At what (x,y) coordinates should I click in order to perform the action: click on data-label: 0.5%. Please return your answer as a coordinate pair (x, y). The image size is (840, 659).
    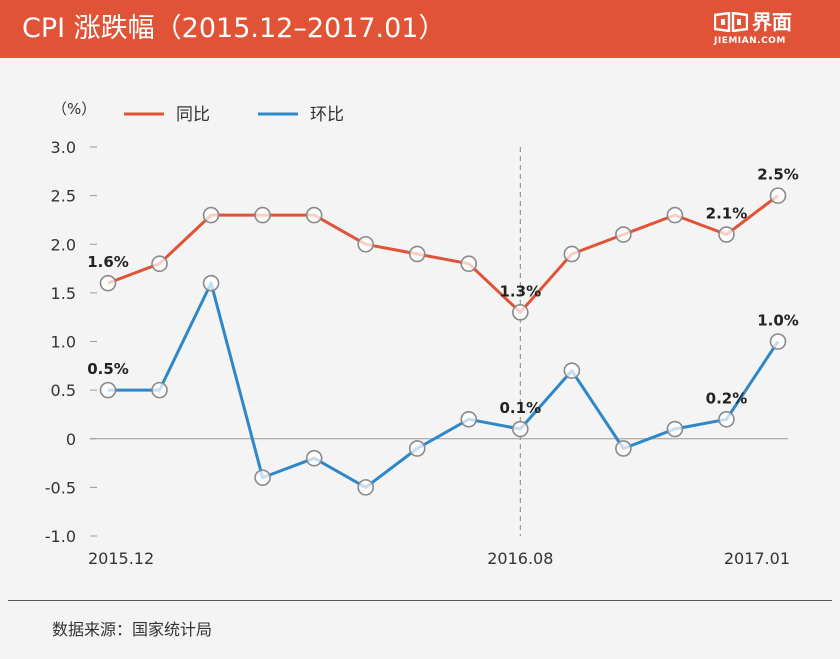
    Looking at the image, I should click on (108, 369).